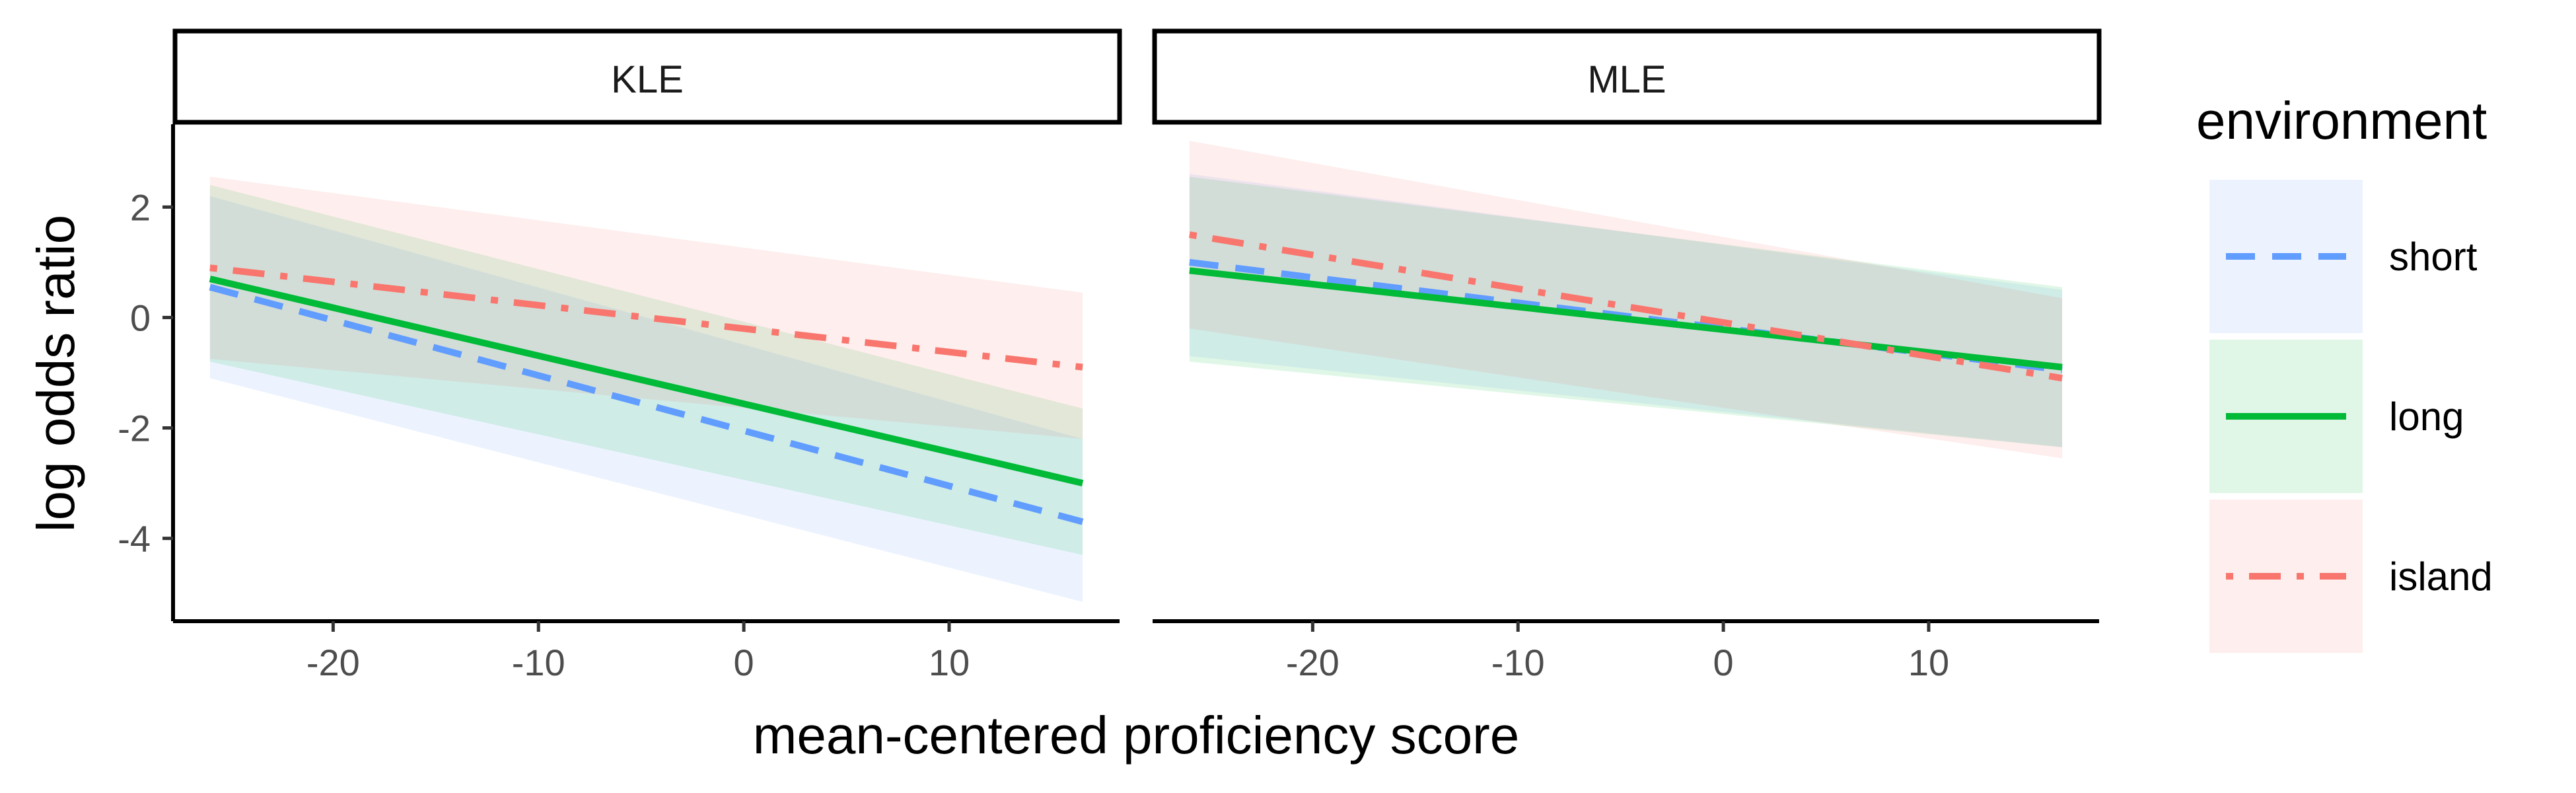 The height and width of the screenshot is (793, 2576). I want to click on ribbon-mle-long, so click(1626, 312).